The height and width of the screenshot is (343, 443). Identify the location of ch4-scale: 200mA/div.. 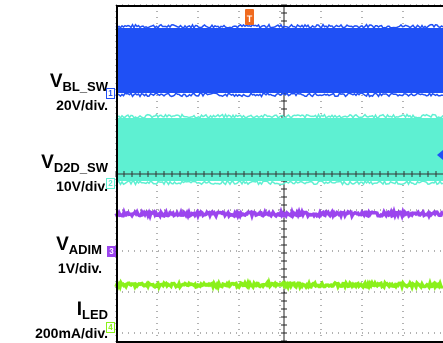
(71, 333).